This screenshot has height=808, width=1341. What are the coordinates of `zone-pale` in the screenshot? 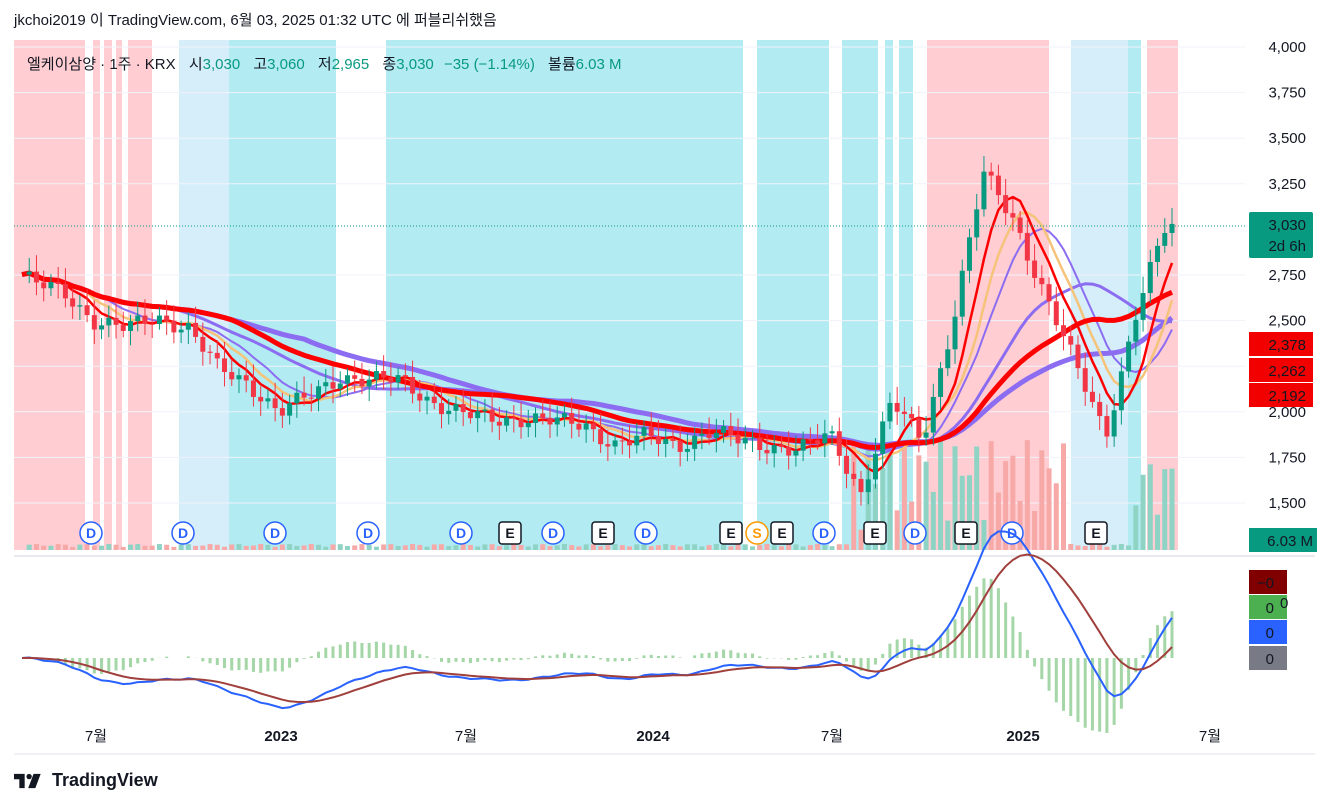 It's located at (204, 295).